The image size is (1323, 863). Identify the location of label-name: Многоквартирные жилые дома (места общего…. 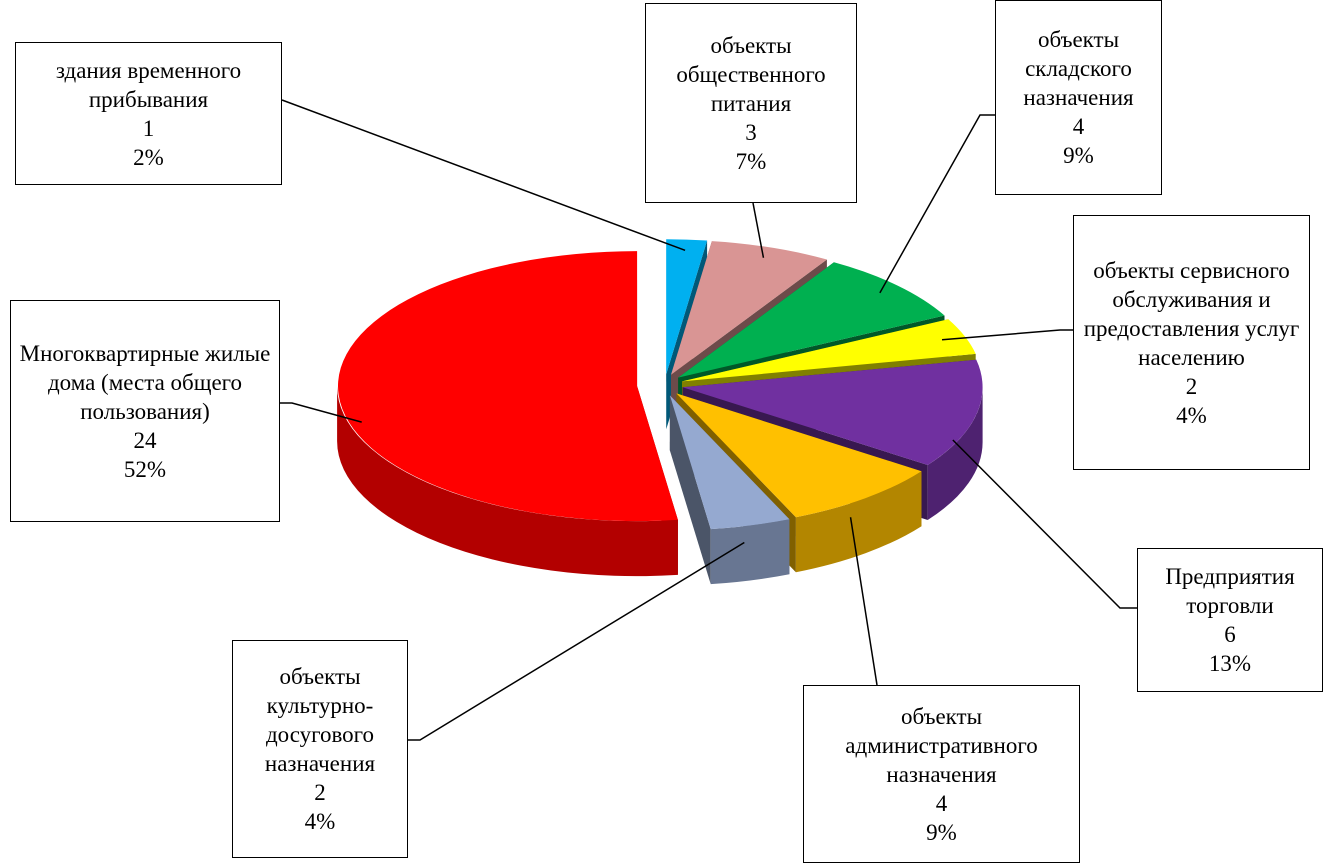
(145, 382).